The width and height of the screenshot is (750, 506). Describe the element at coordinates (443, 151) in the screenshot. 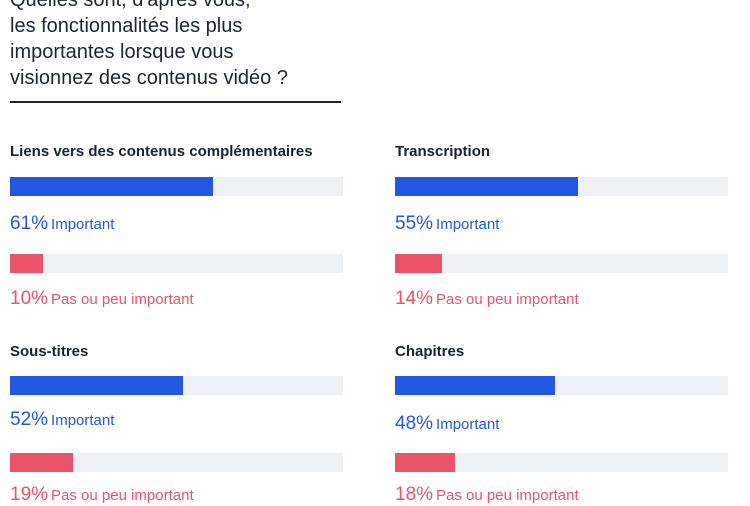

I see `panel-title: Transcription` at that location.